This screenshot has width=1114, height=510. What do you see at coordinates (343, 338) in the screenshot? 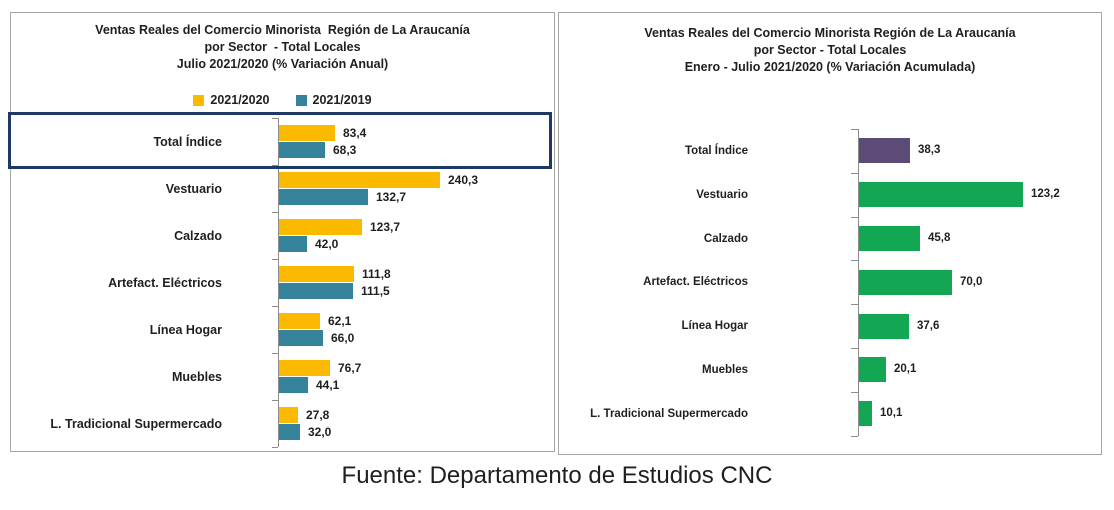
I see `value-label: 66,0` at bounding box center [343, 338].